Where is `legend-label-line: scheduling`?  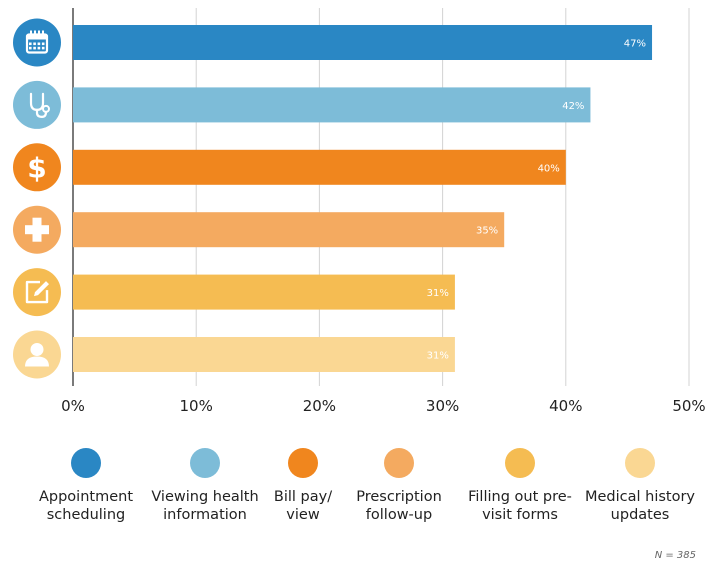
legend-label-line: scheduling is located at coordinates (86, 515).